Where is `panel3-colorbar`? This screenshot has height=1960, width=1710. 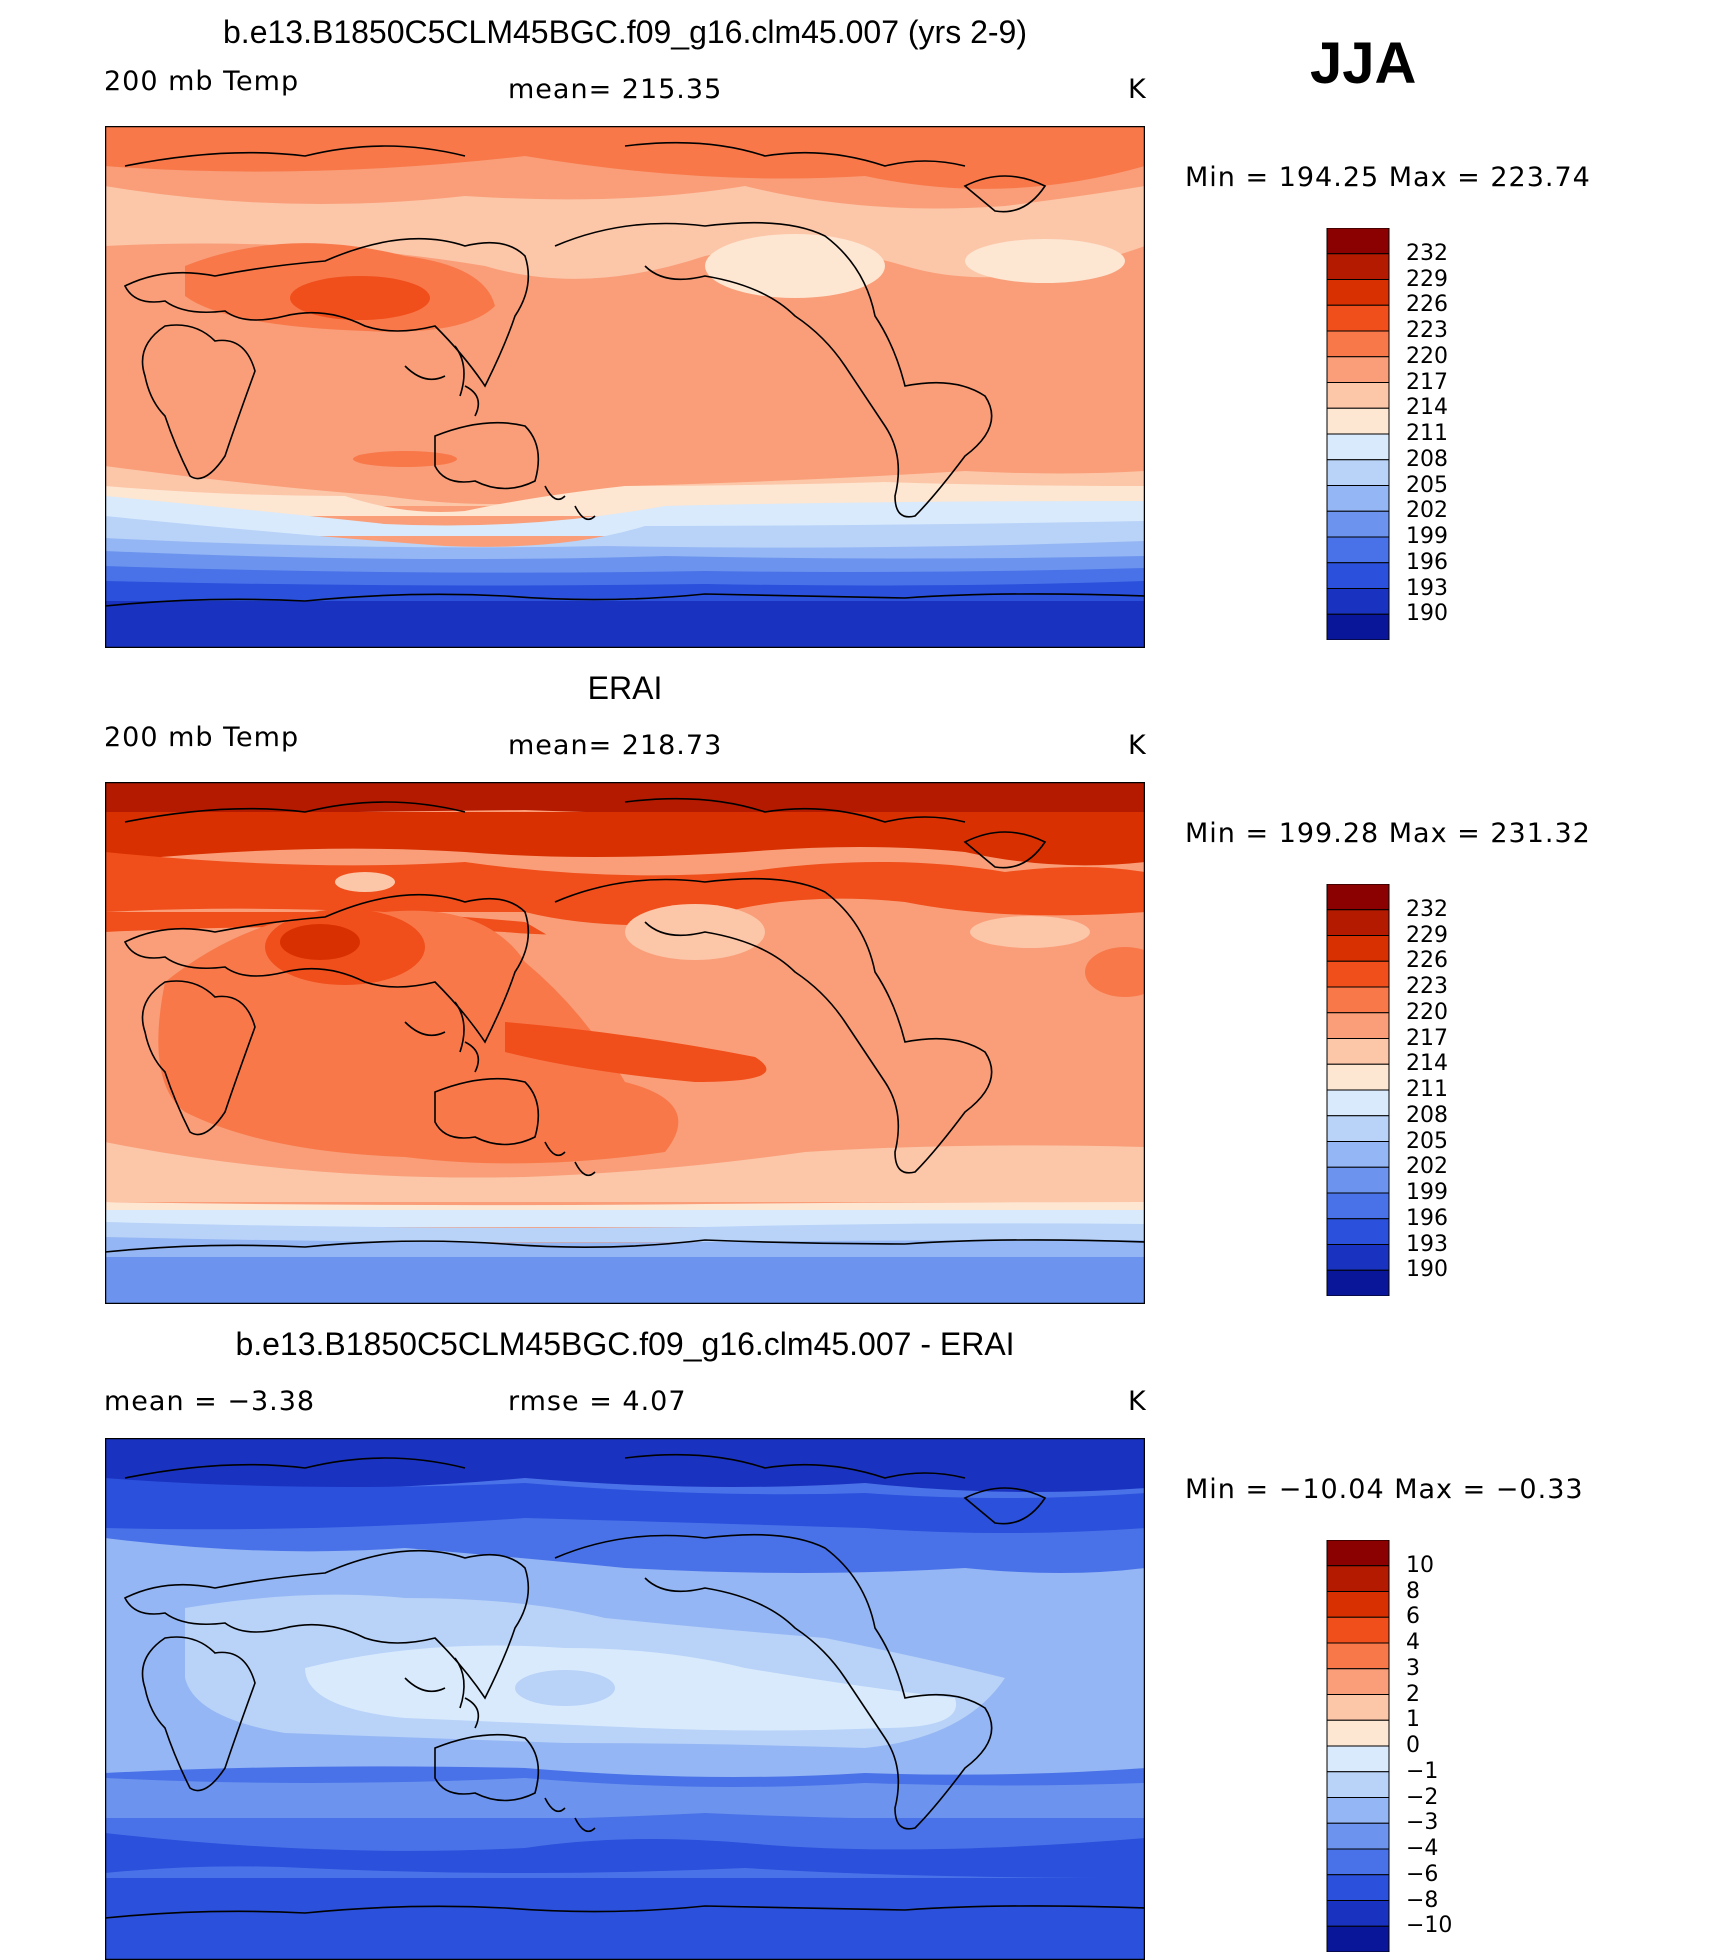 panel3-colorbar is located at coordinates (1358, 1746).